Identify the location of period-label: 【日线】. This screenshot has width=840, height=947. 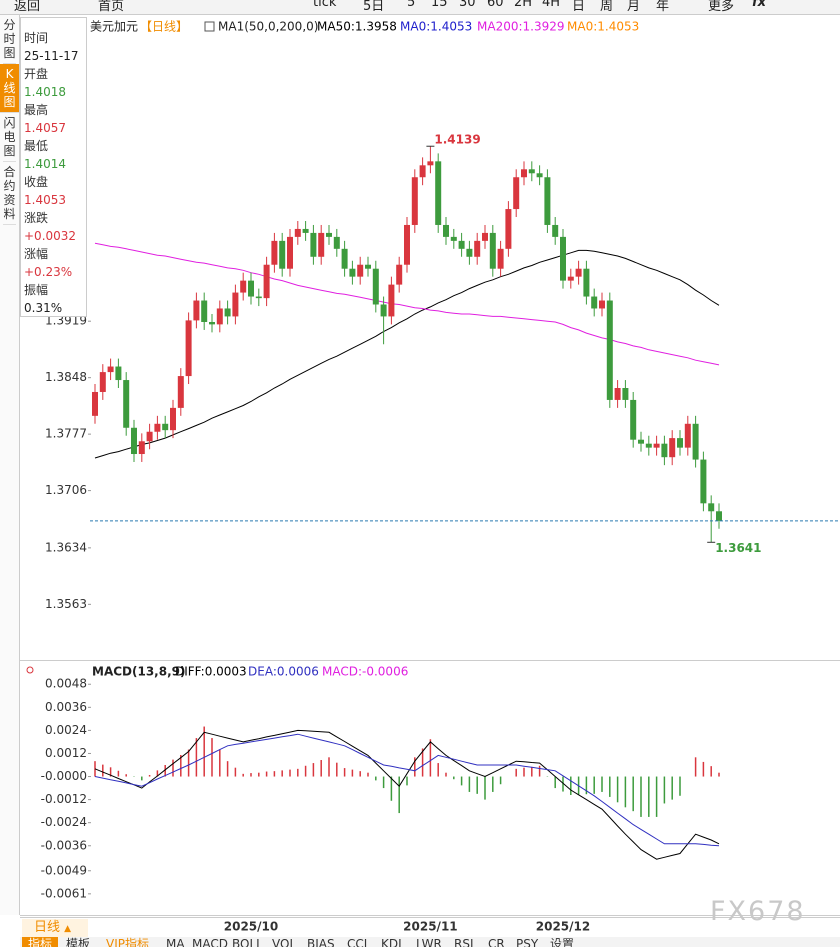
(164, 27).